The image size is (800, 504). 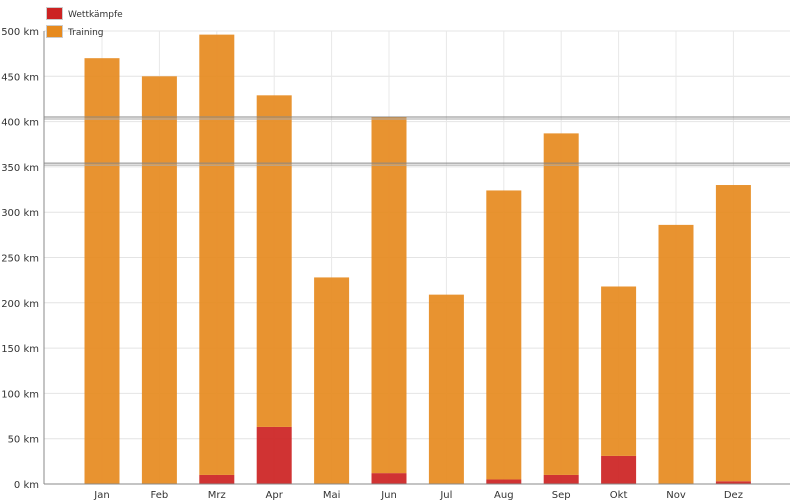 I want to click on y-tick-label: 150 km, so click(x=20, y=349).